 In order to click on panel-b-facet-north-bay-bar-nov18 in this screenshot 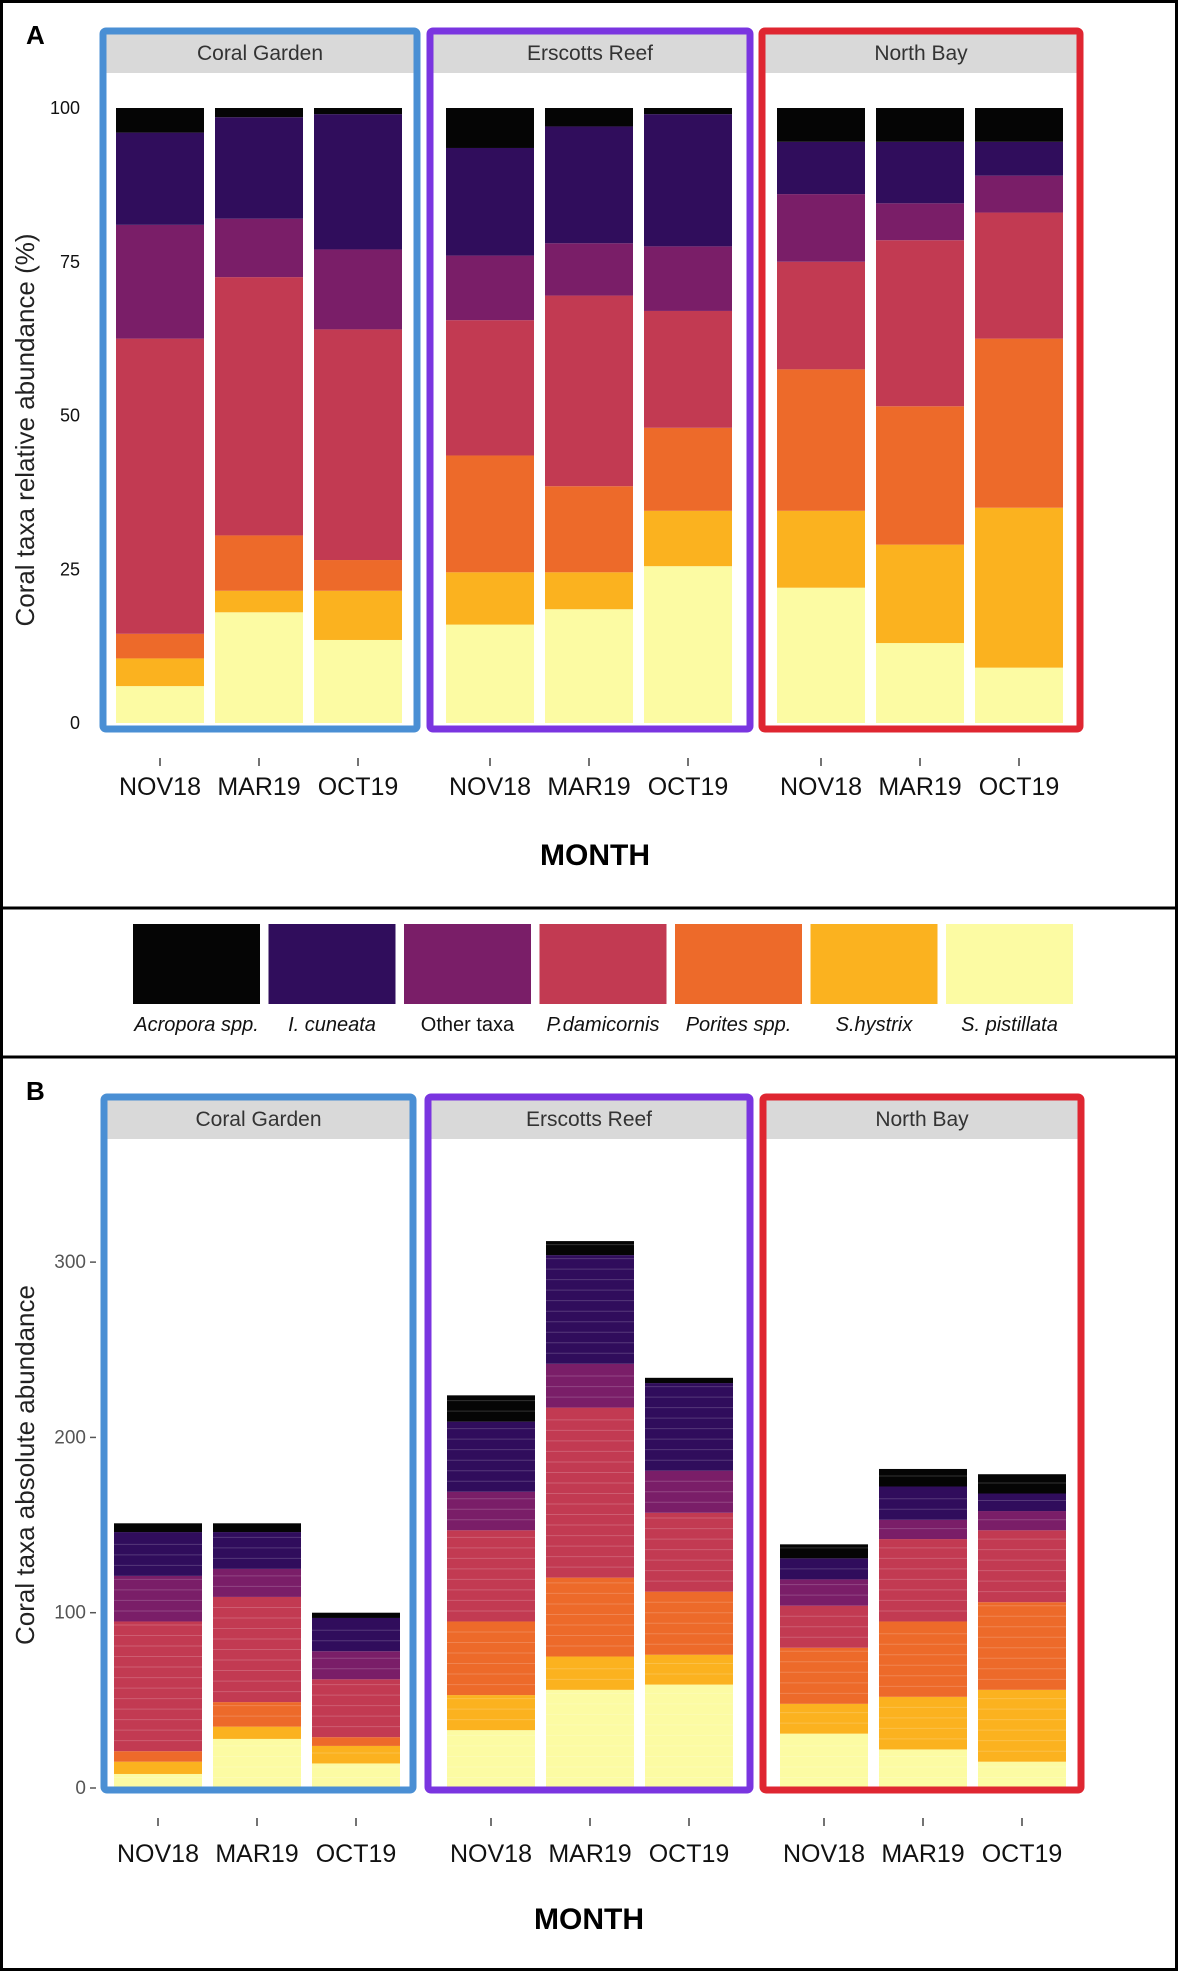, I will do `click(824, 1666)`.